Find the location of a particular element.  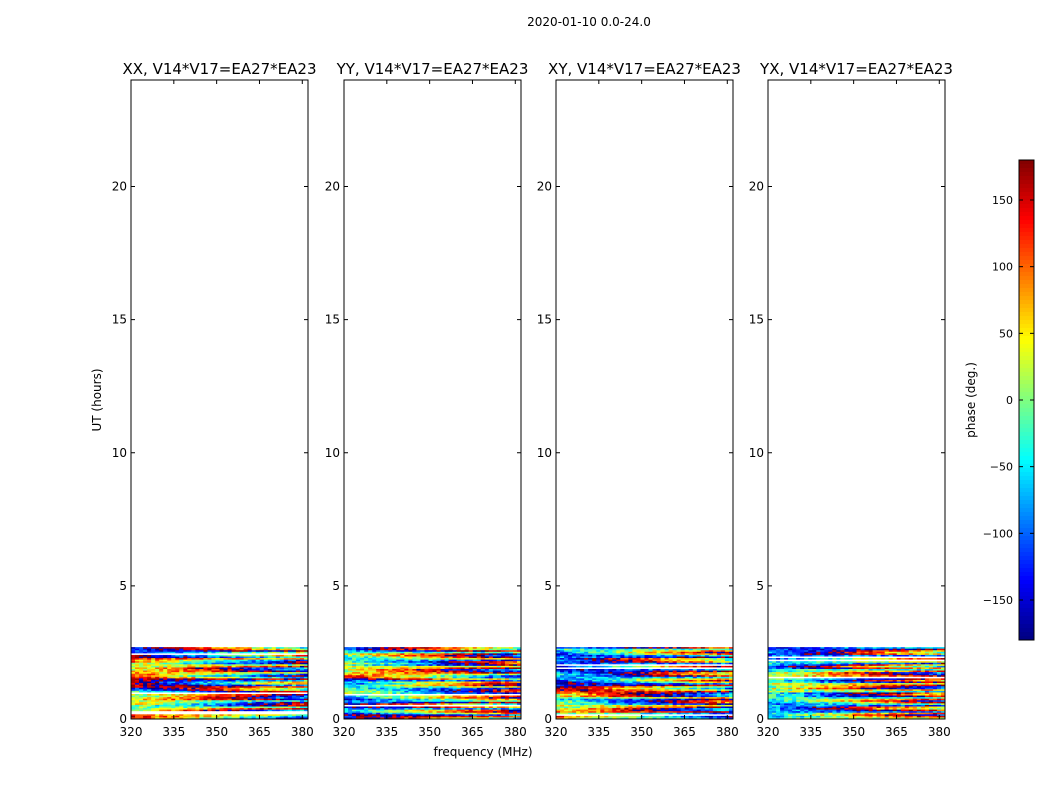

y-tick-label: 0 is located at coordinates (336, 719).